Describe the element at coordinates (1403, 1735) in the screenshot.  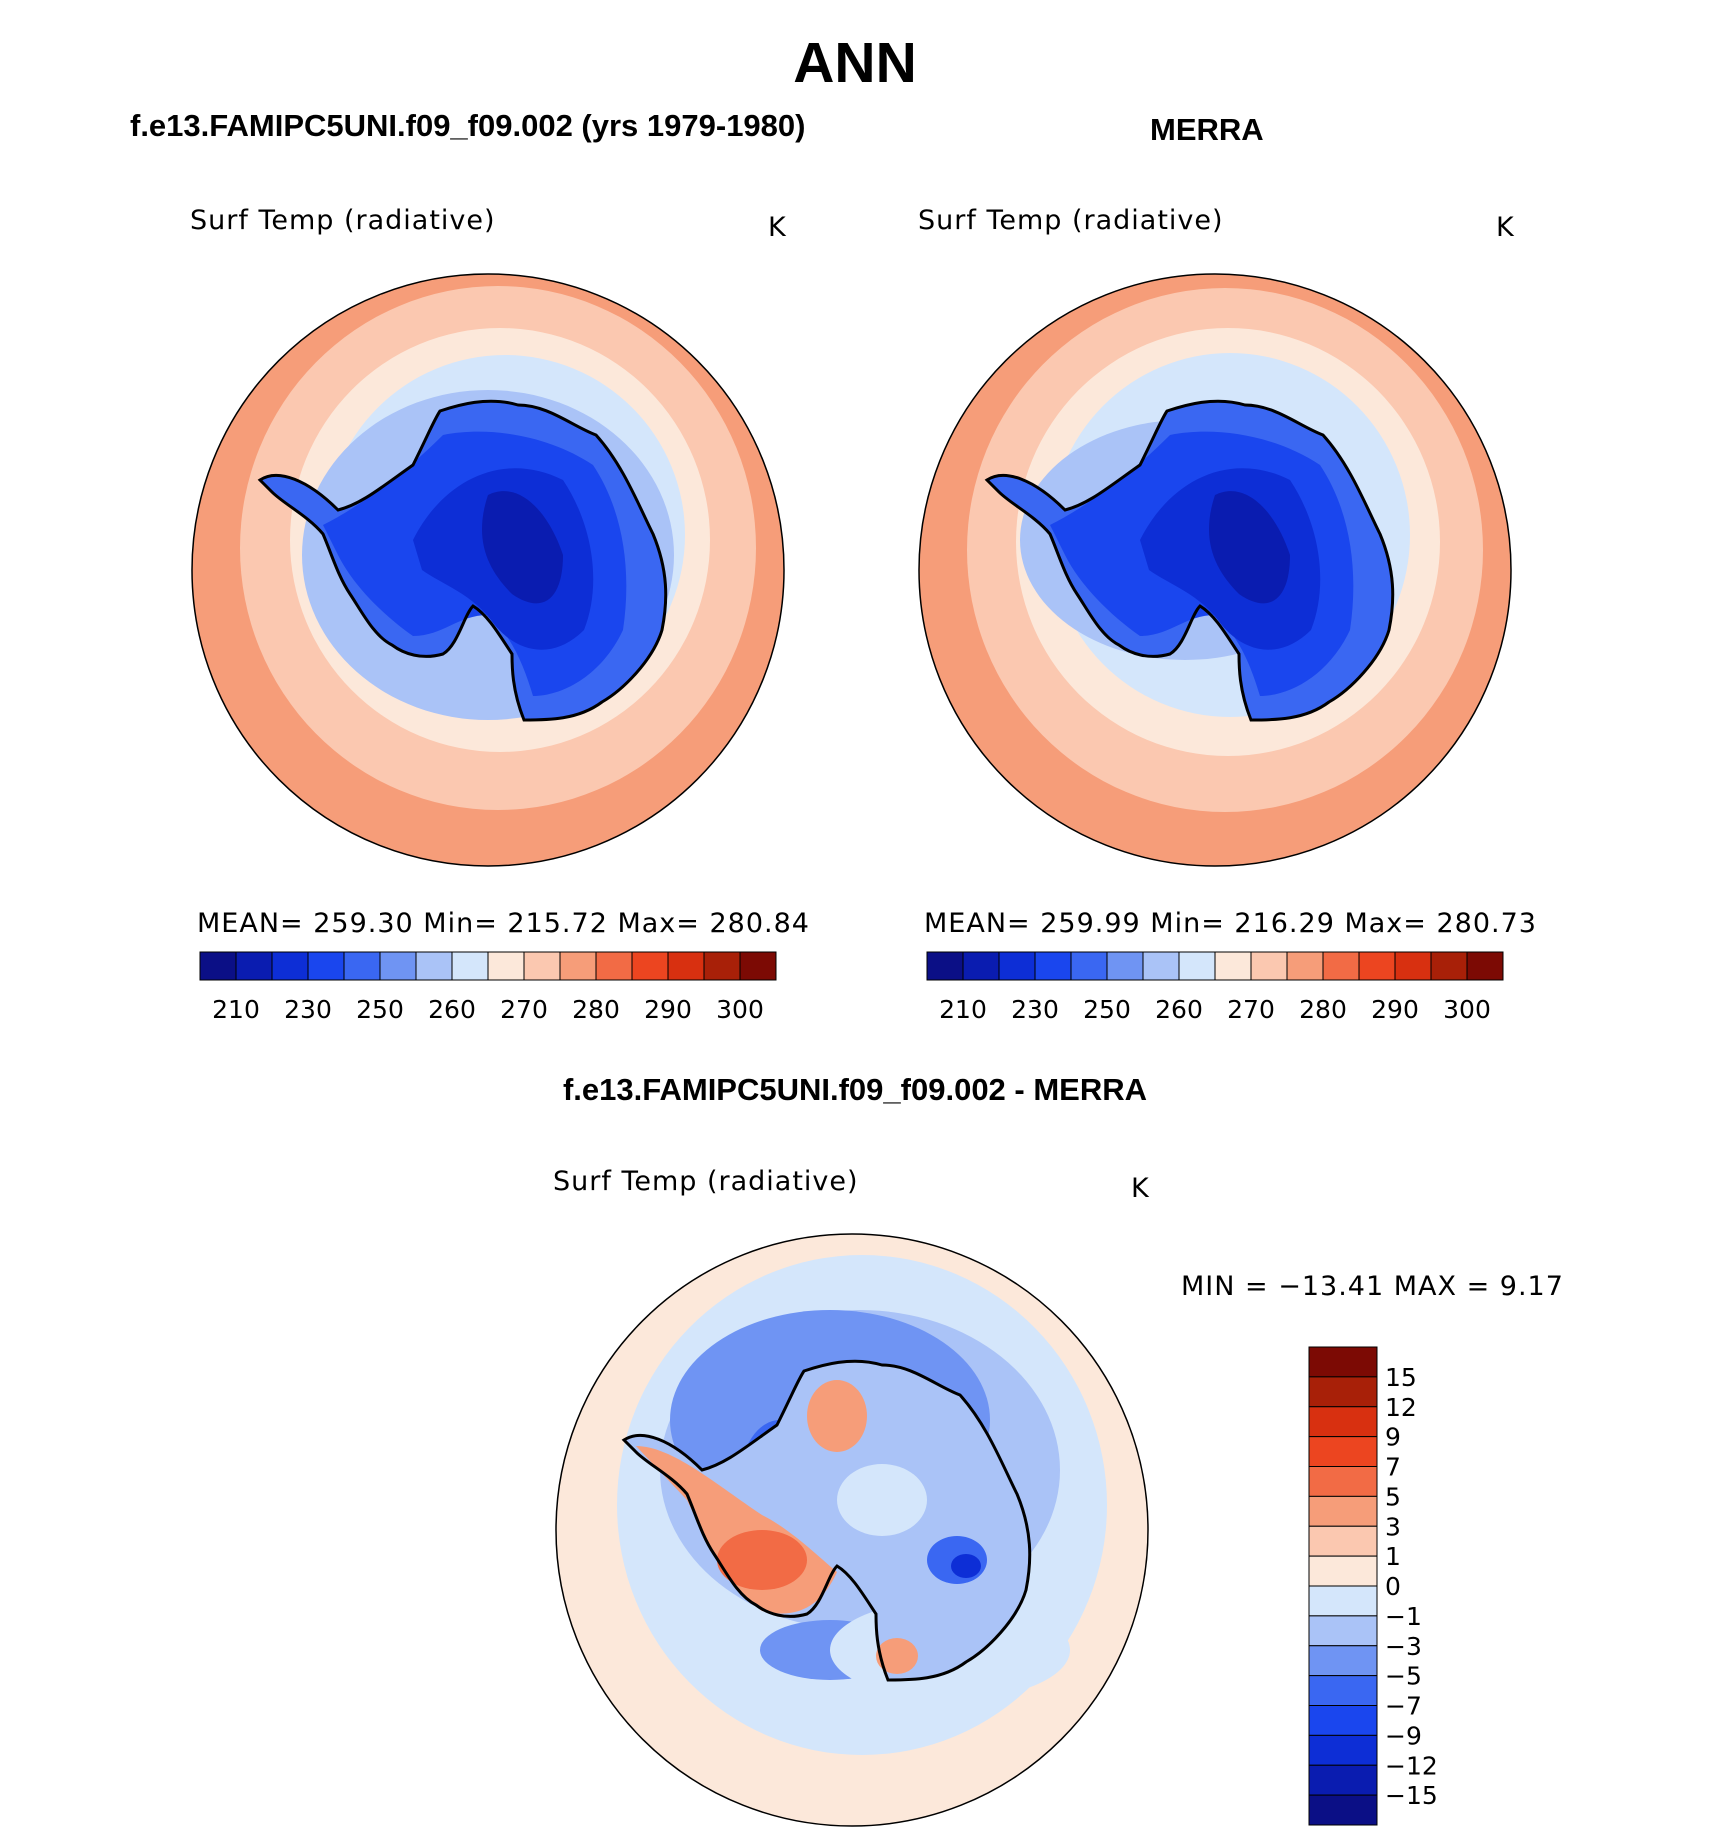
I see `colorbar-tick-label: −9` at that location.